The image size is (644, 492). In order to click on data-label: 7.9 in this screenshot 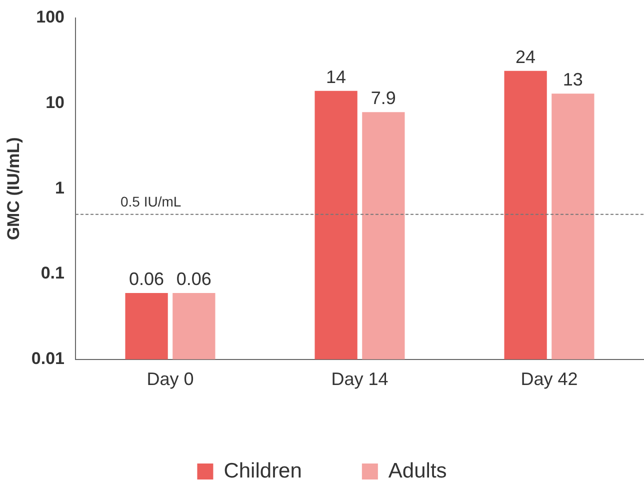, I will do `click(383, 98)`.